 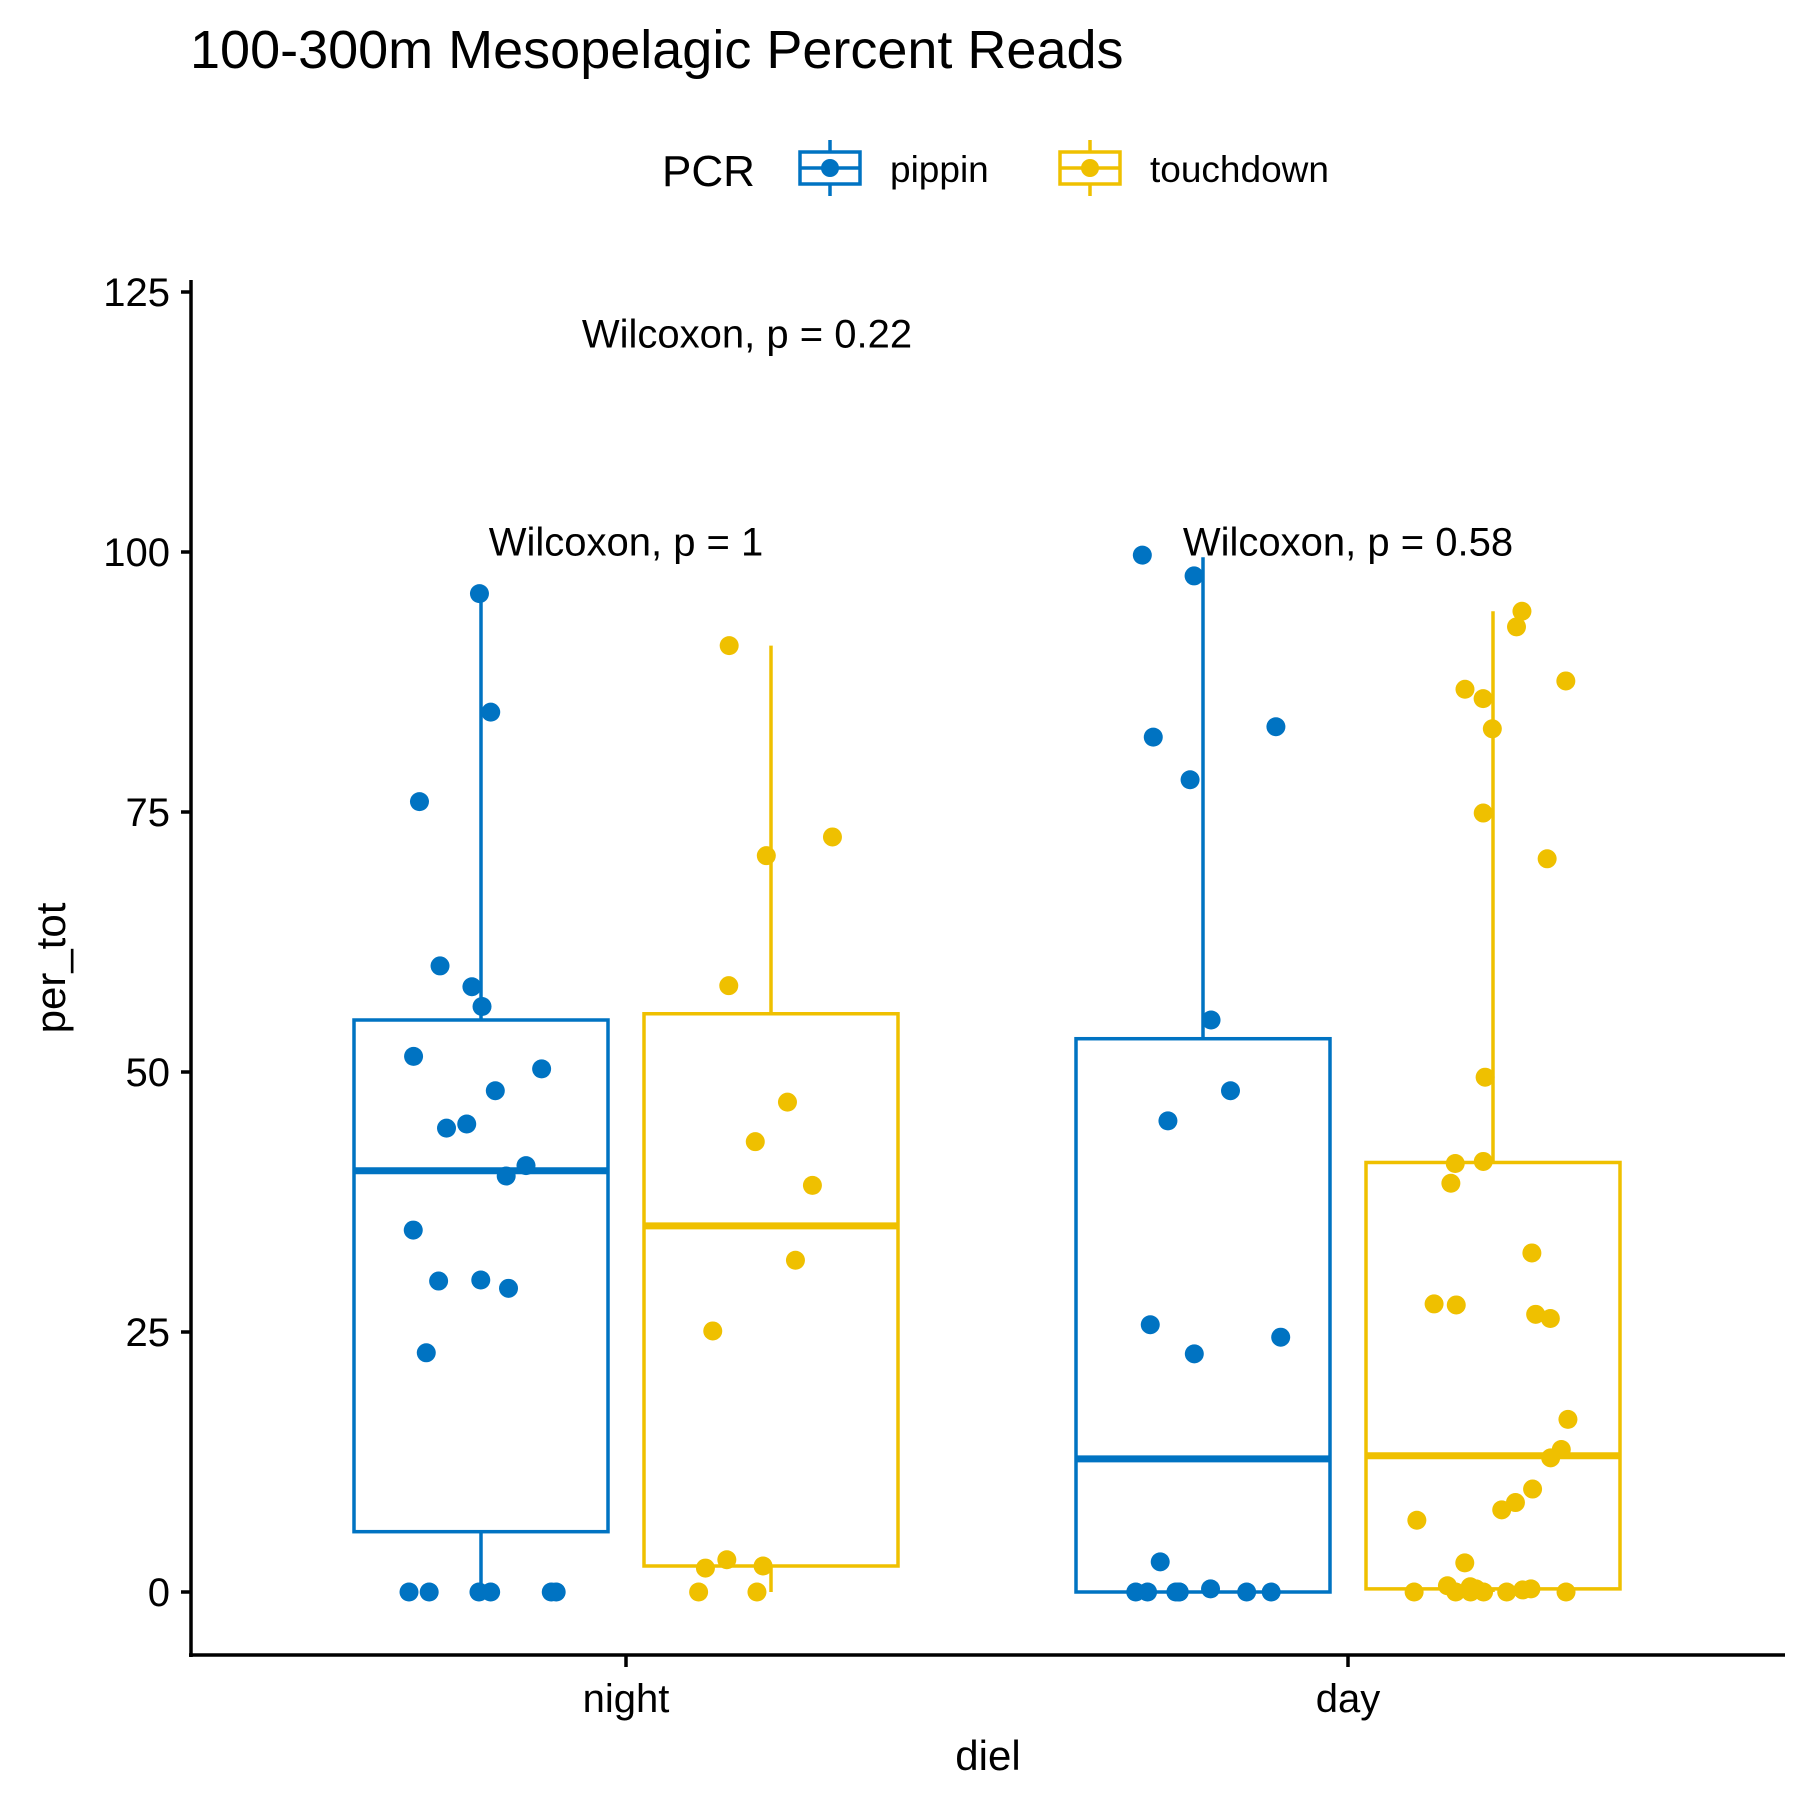 I want to click on box-pippin-night, so click(x=481, y=1092).